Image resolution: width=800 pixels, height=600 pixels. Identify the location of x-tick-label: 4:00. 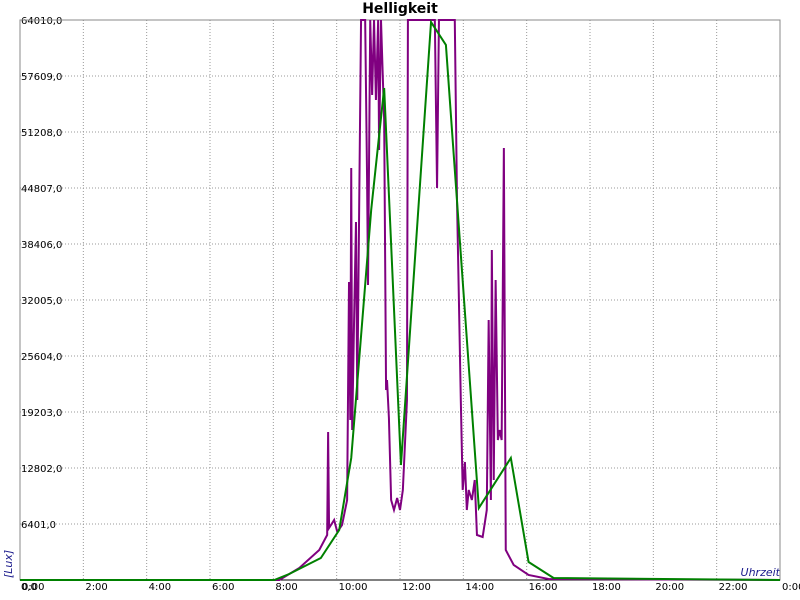
(160, 587).